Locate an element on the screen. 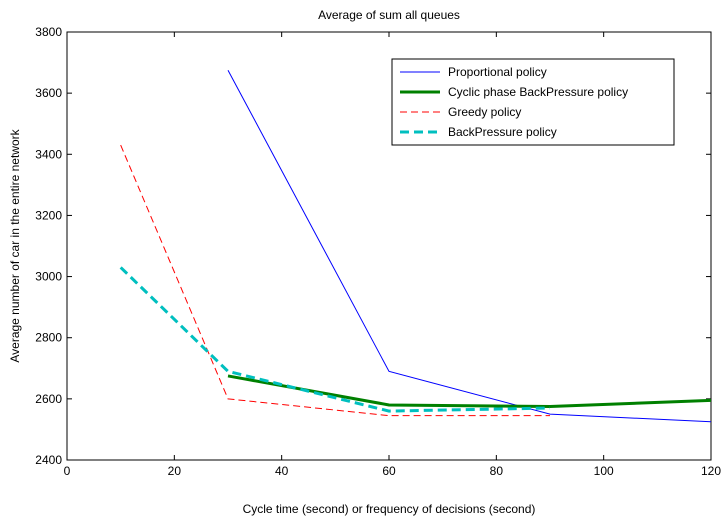 This screenshot has height=528, width=723. y-tick-label: 3200 is located at coordinates (48, 215).